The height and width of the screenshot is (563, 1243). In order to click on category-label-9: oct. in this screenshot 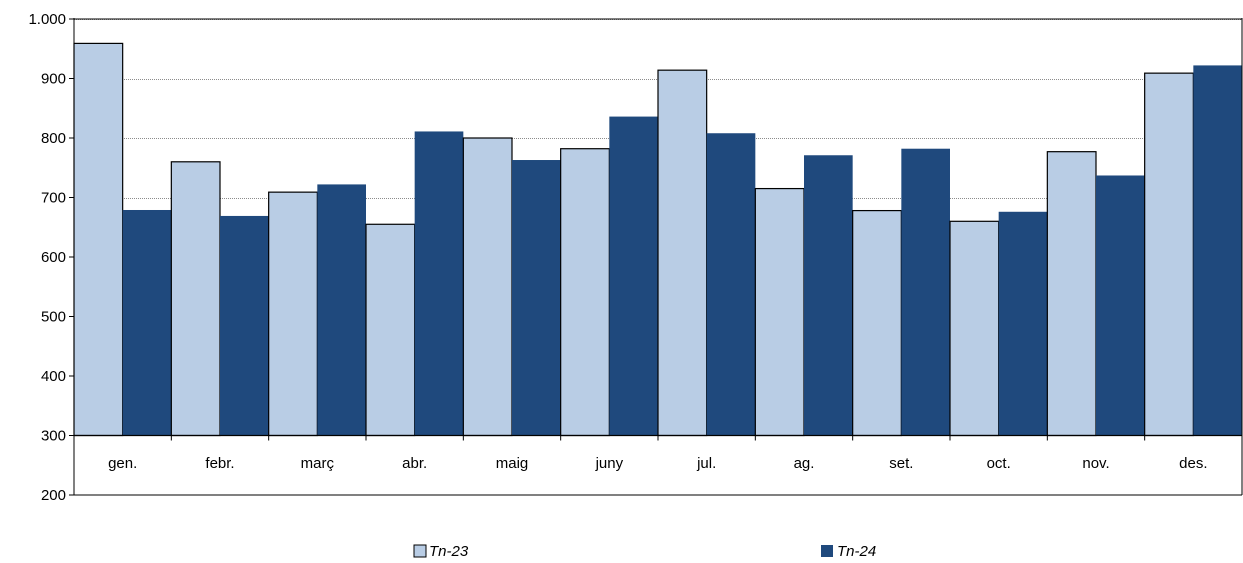, I will do `click(999, 463)`.